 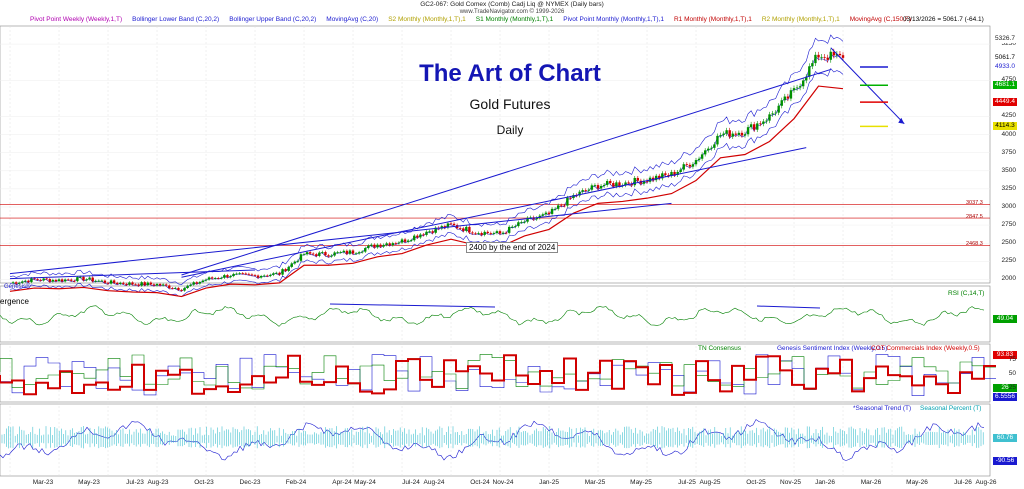 I want to click on seasonal-tag: 60.76, so click(x=1005, y=438).